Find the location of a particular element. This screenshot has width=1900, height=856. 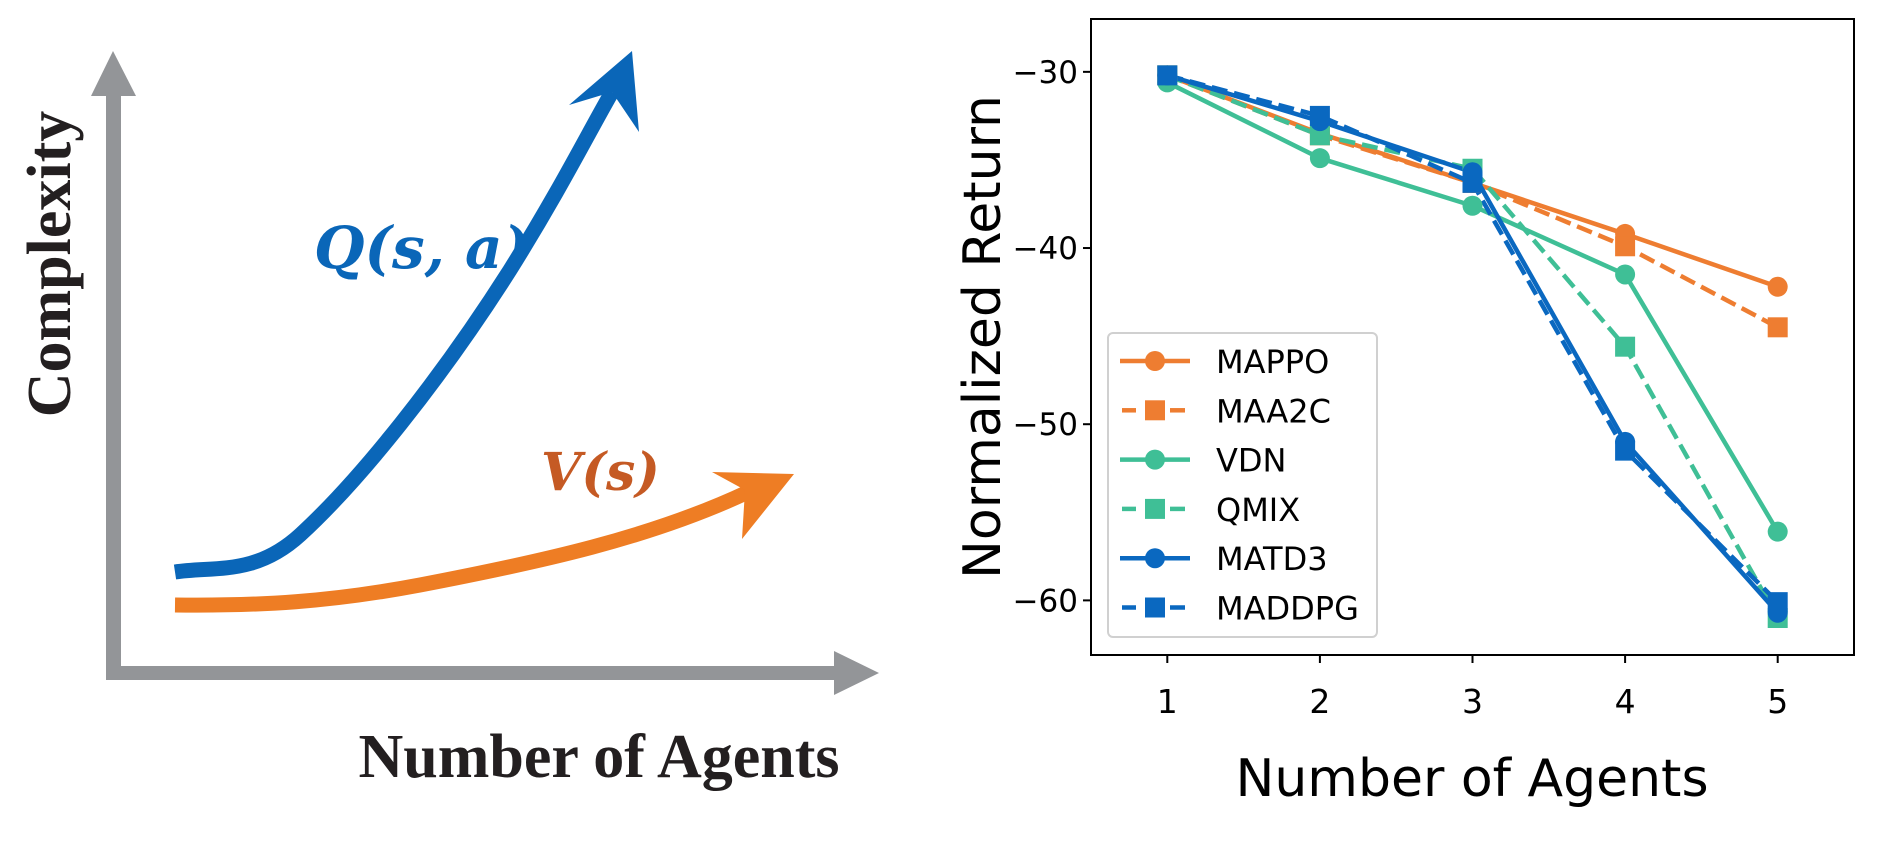

legend-label: MAPPO is located at coordinates (1272, 362).